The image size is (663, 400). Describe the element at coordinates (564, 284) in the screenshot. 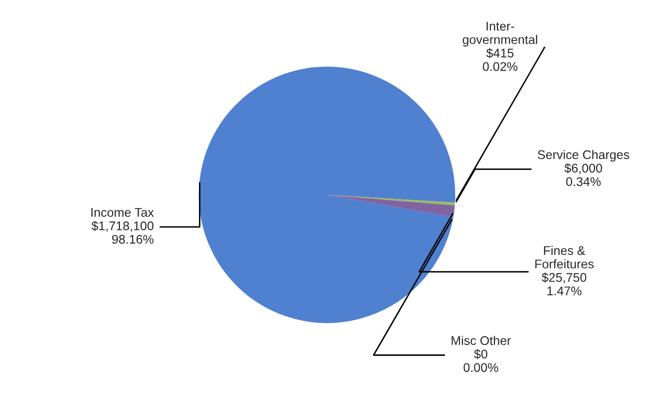

I see `data-label: $25,750 1.47%` at that location.